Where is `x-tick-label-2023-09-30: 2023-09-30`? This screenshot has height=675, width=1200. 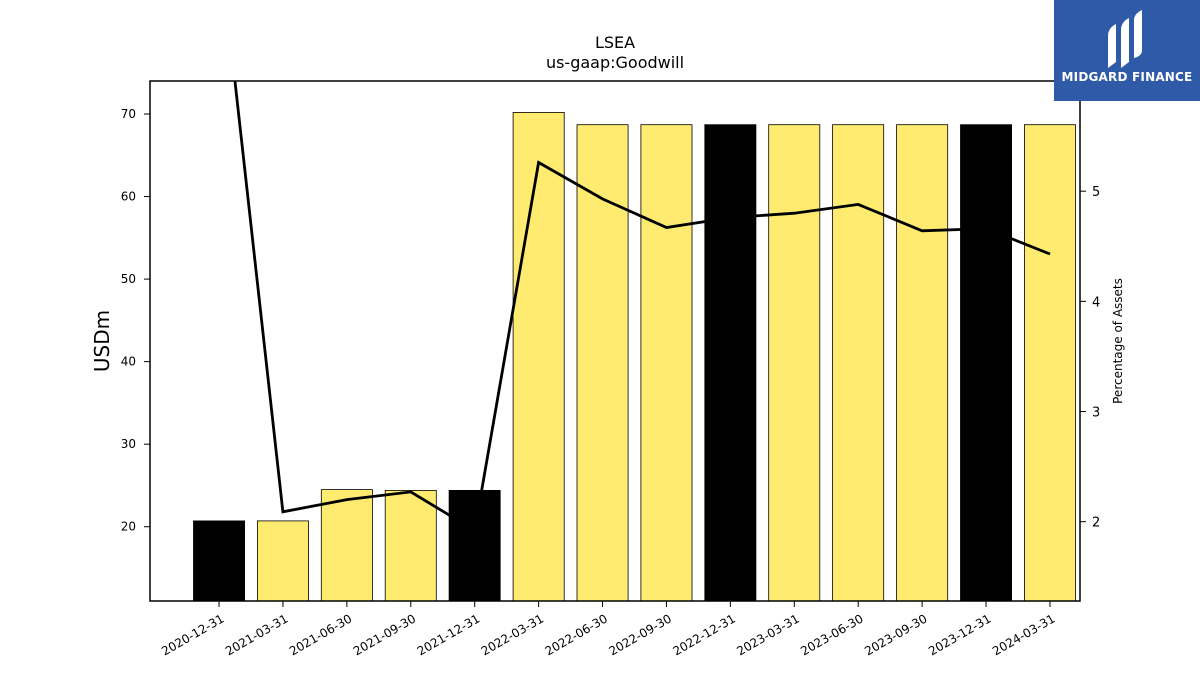 x-tick-label-2023-09-30: 2023-09-30 is located at coordinates (895, 634).